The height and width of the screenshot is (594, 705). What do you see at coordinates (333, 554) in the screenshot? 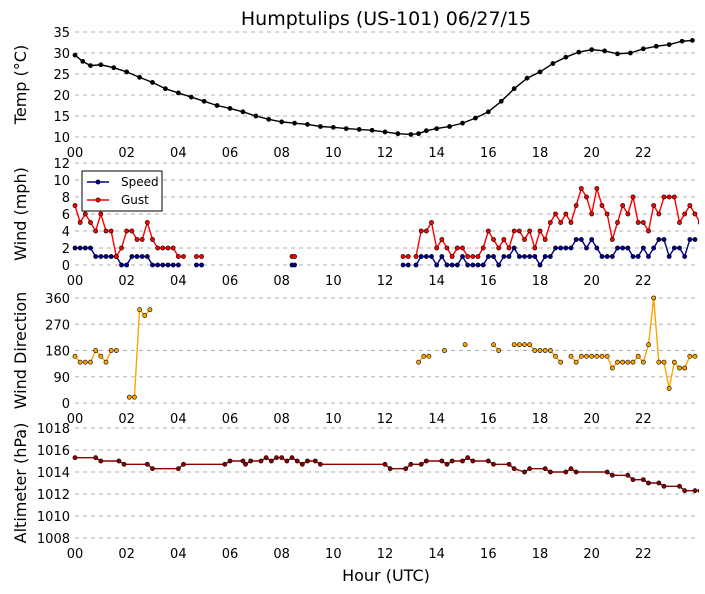
I see `x-tick-label-altimeter-10: 10` at bounding box center [333, 554].